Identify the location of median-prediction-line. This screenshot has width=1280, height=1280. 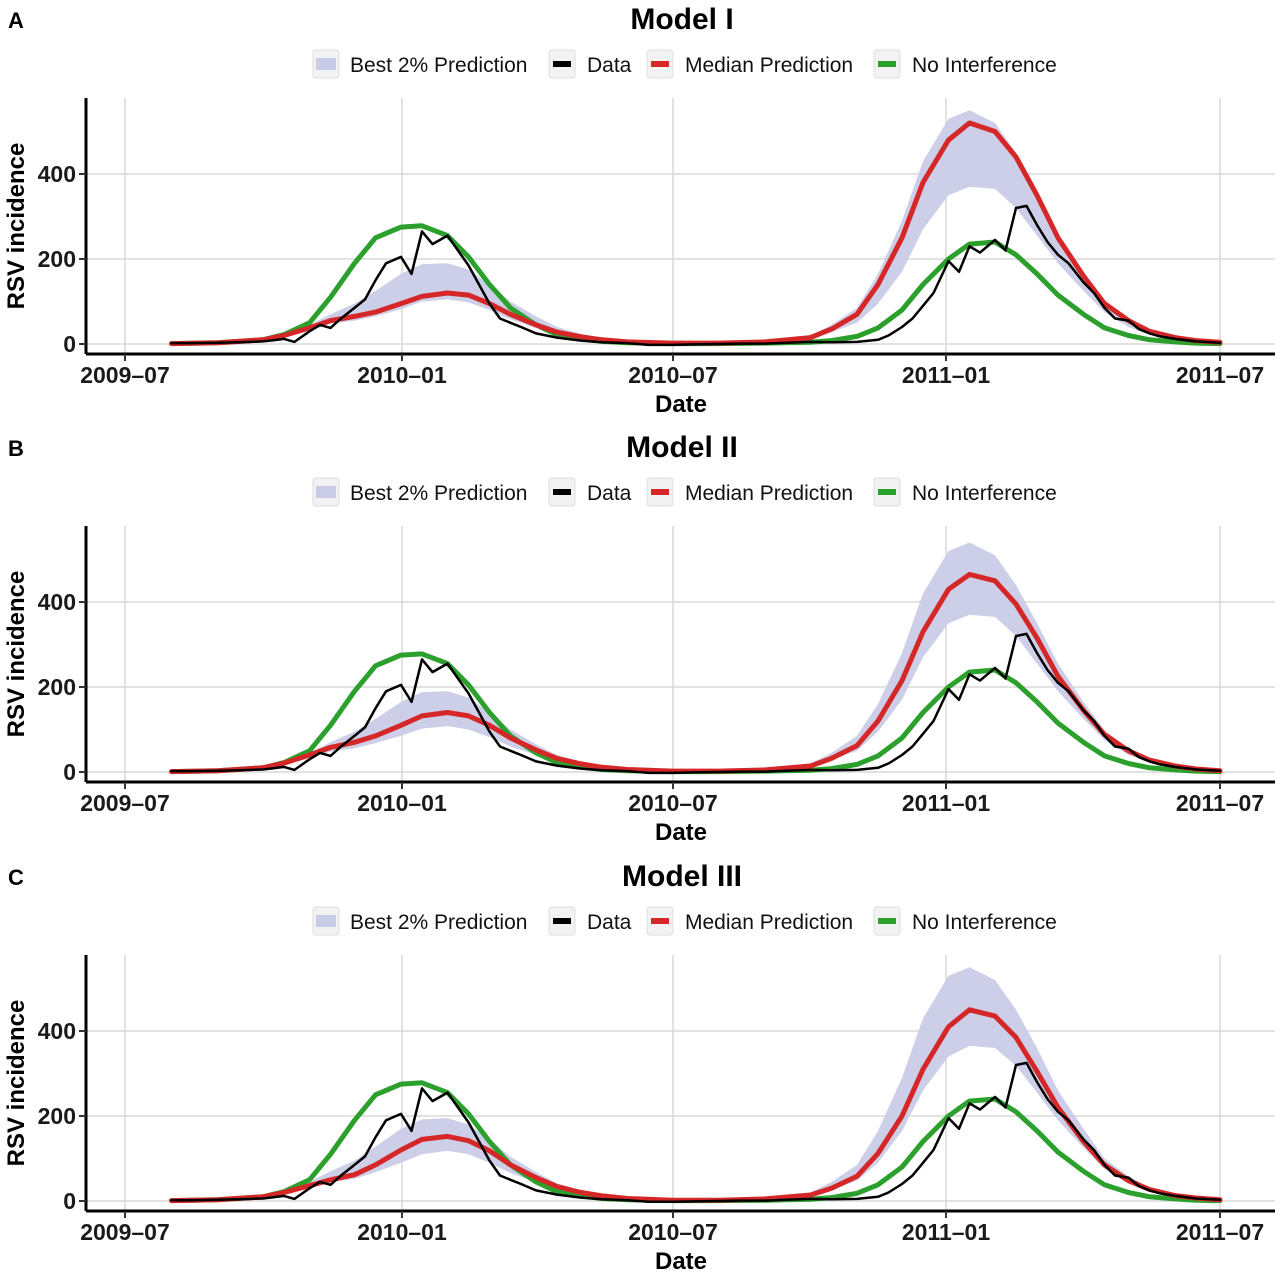
(696, 233).